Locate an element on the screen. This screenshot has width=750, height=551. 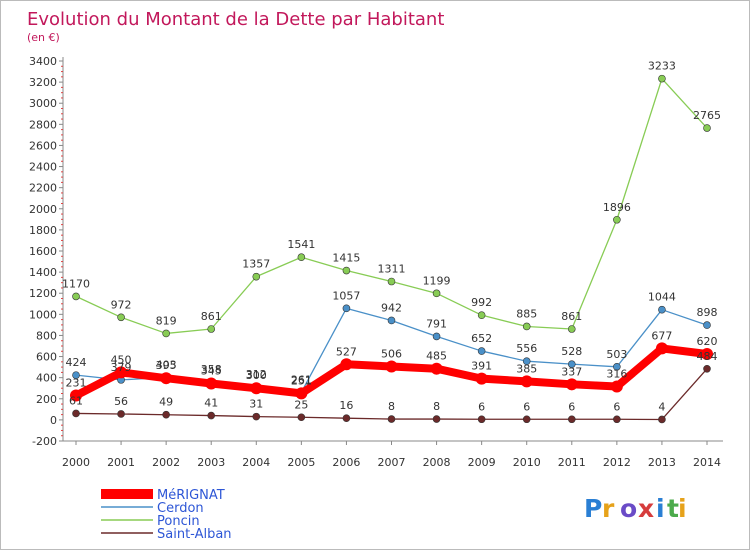
data-label: 3233 is located at coordinates (662, 66).